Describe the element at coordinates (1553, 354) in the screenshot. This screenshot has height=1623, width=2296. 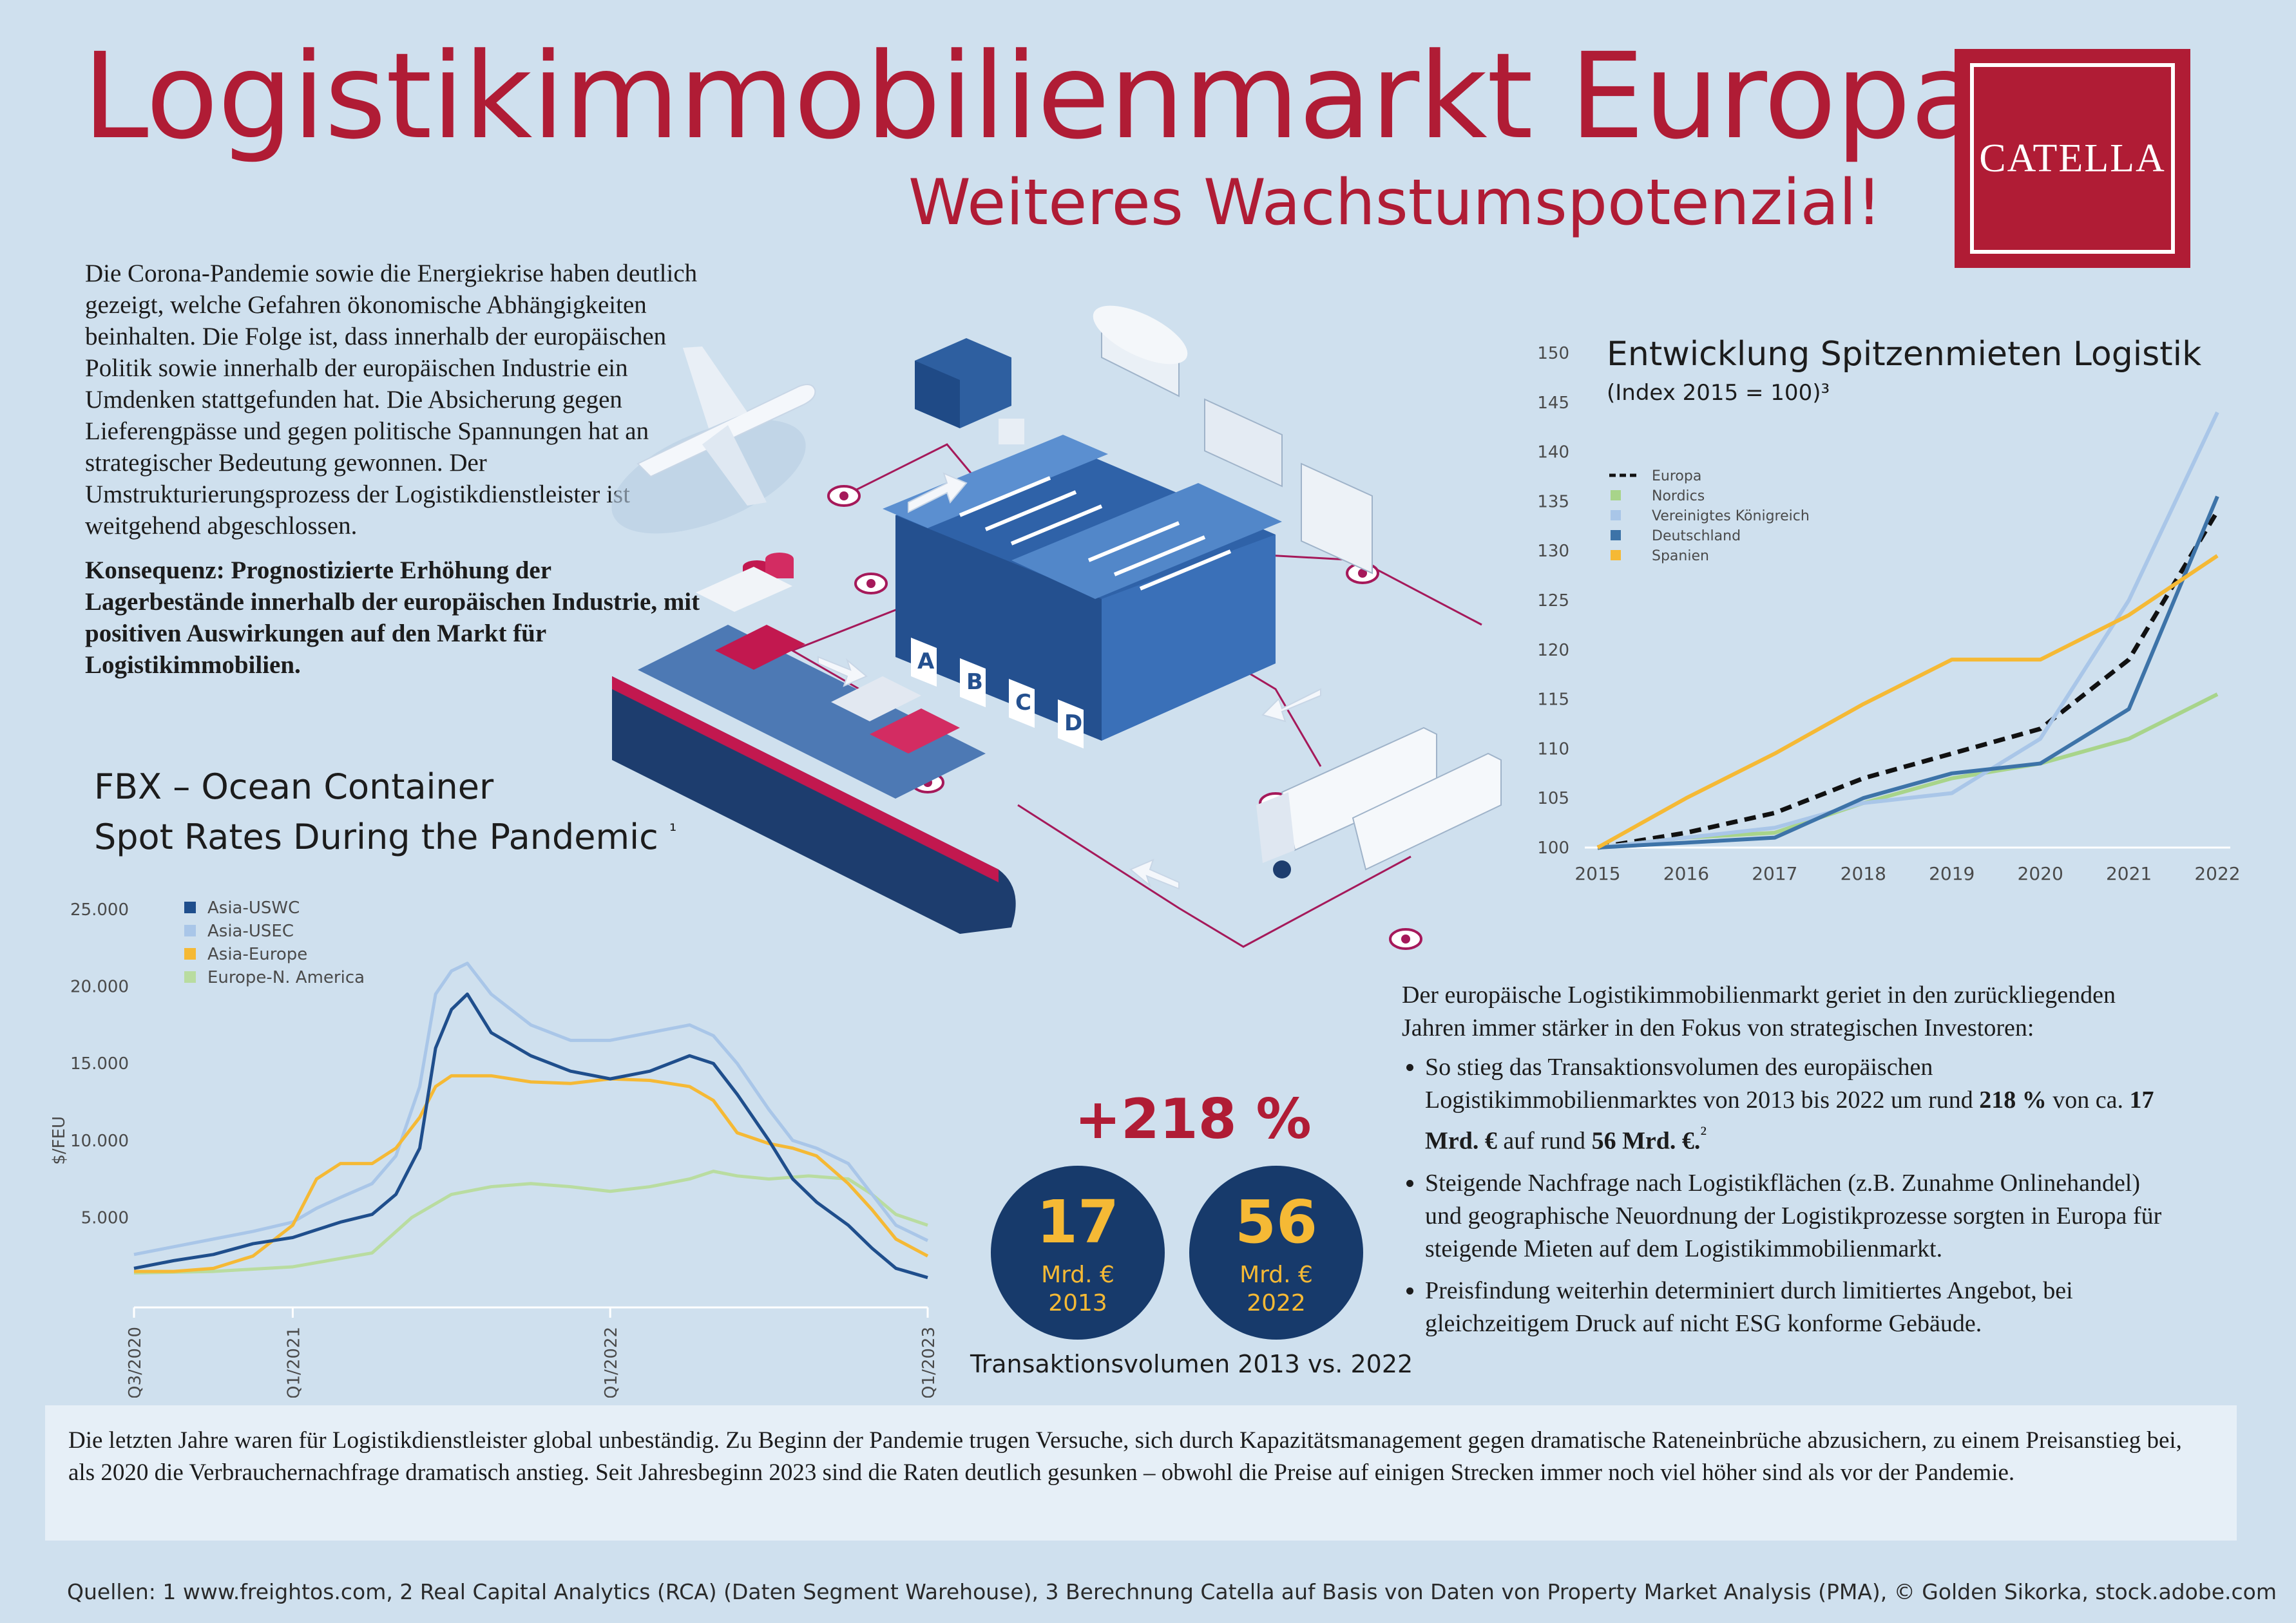
I see `rent-y-tick-label: 150` at that location.